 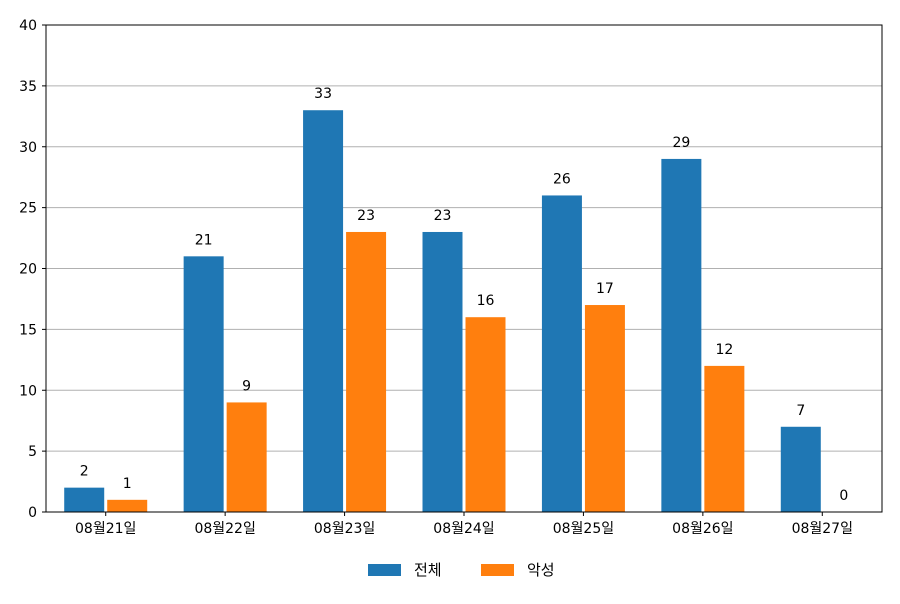 I want to click on legend: 전체 악성, so click(x=461, y=570).